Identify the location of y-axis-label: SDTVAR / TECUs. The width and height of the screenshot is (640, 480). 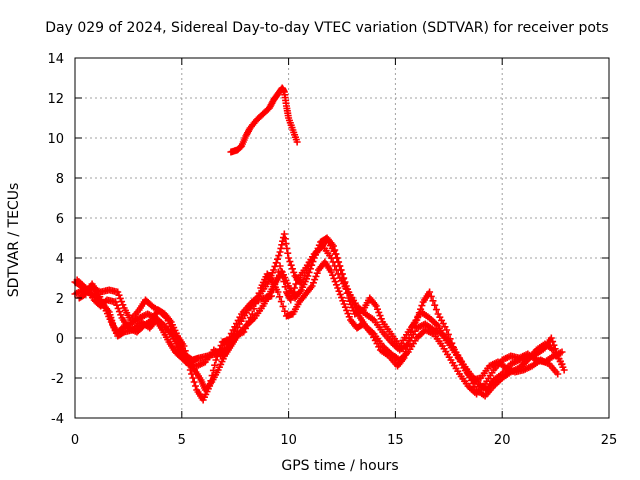
(14, 240).